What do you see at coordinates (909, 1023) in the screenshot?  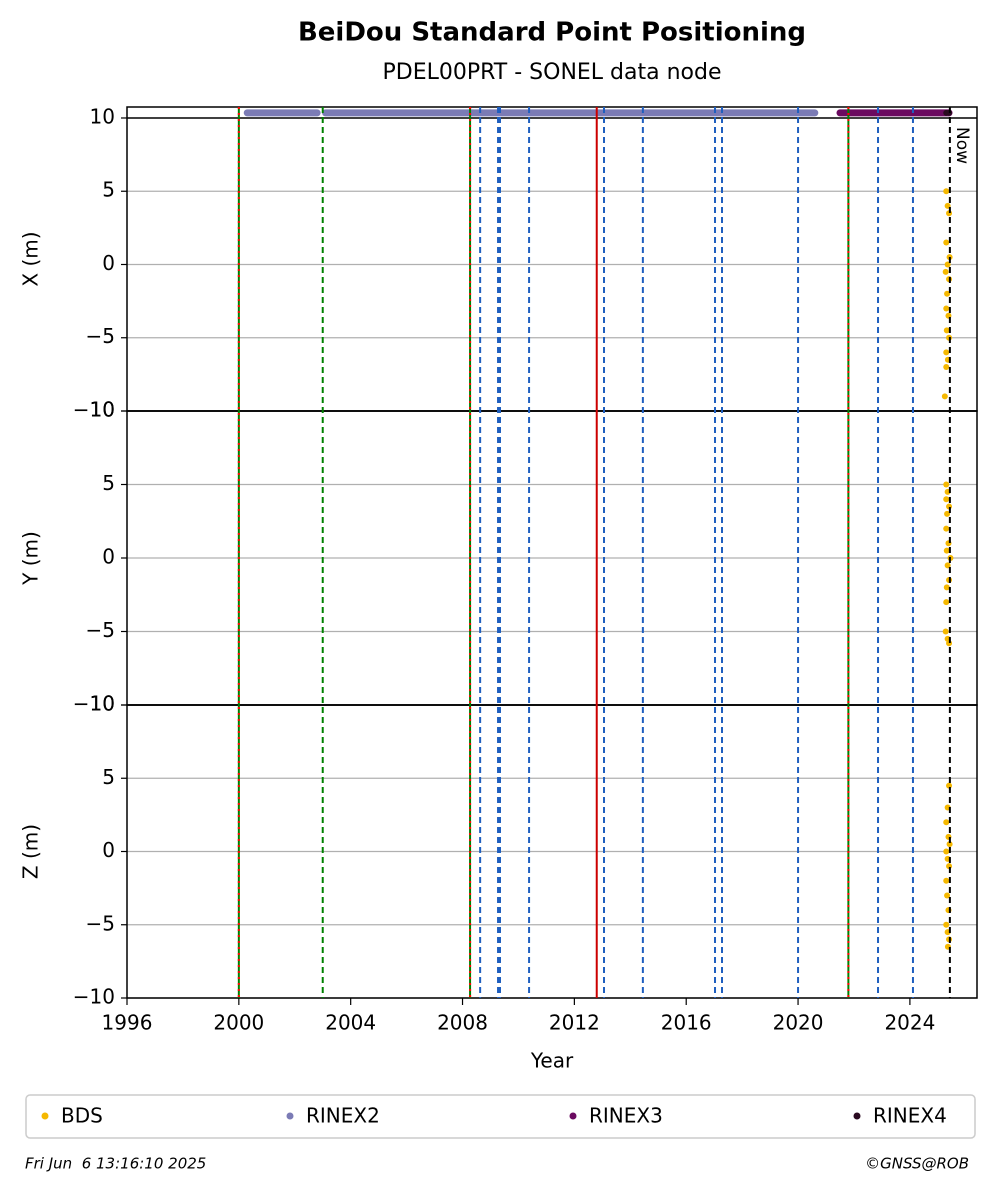 I see `x-tick-label: 2024` at bounding box center [909, 1023].